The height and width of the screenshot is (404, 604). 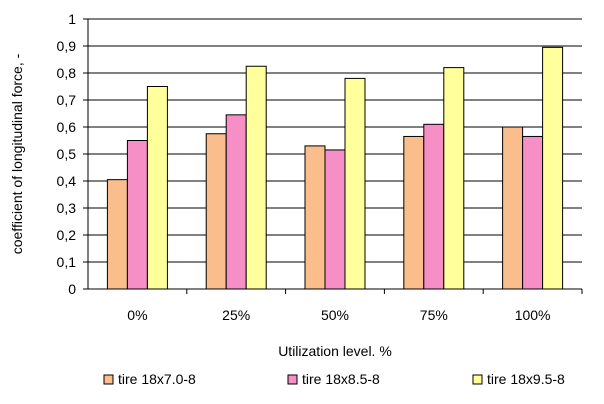 I want to click on y-tick-label: 0,7, so click(x=67, y=100).